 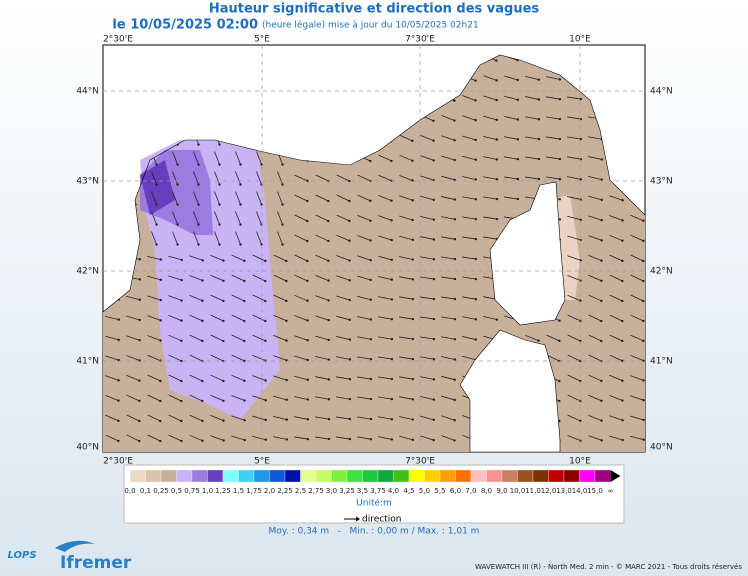 What do you see at coordinates (424, 491) in the screenshot?
I see `colorbar-label: 5,0` at bounding box center [424, 491].